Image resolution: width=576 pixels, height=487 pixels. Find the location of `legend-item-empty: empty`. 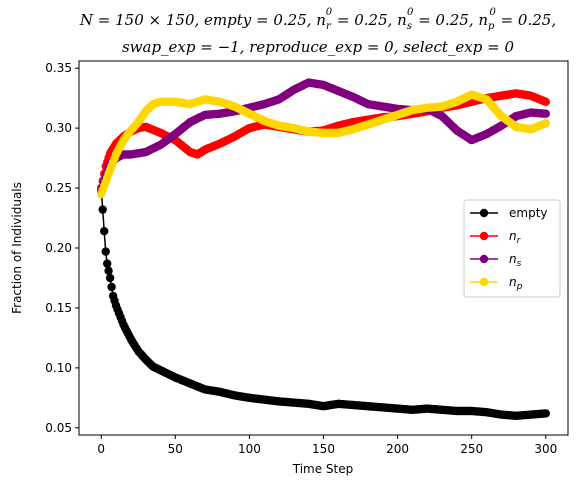

legend-item-empty: empty is located at coordinates (509, 213).